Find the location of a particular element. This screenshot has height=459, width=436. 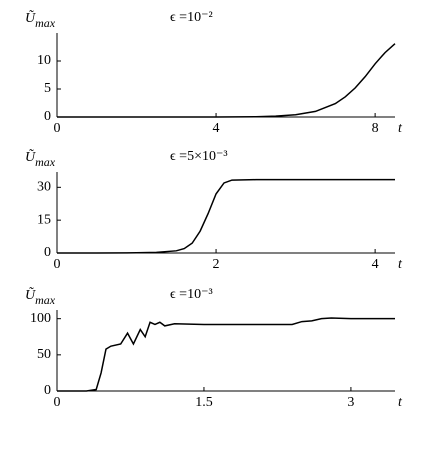

x-tick-label: 2 is located at coordinates (216, 264).